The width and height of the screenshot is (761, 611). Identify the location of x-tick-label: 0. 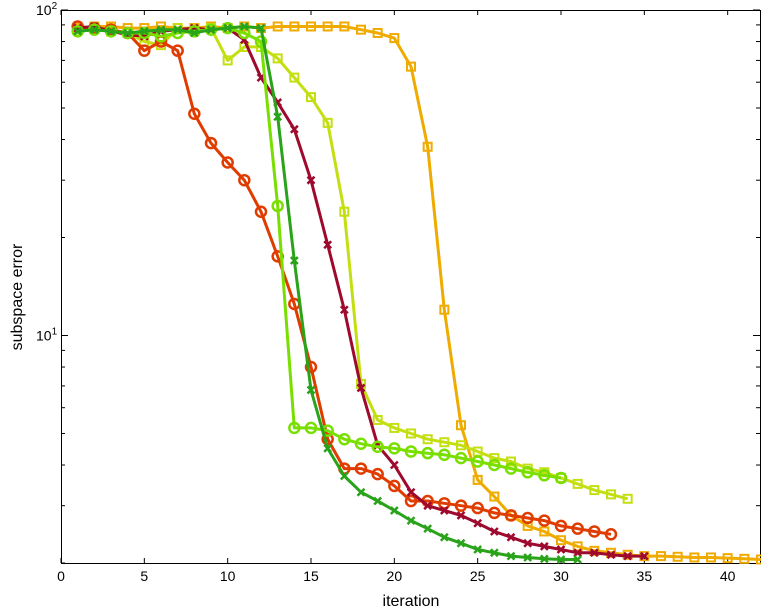
(61, 576).